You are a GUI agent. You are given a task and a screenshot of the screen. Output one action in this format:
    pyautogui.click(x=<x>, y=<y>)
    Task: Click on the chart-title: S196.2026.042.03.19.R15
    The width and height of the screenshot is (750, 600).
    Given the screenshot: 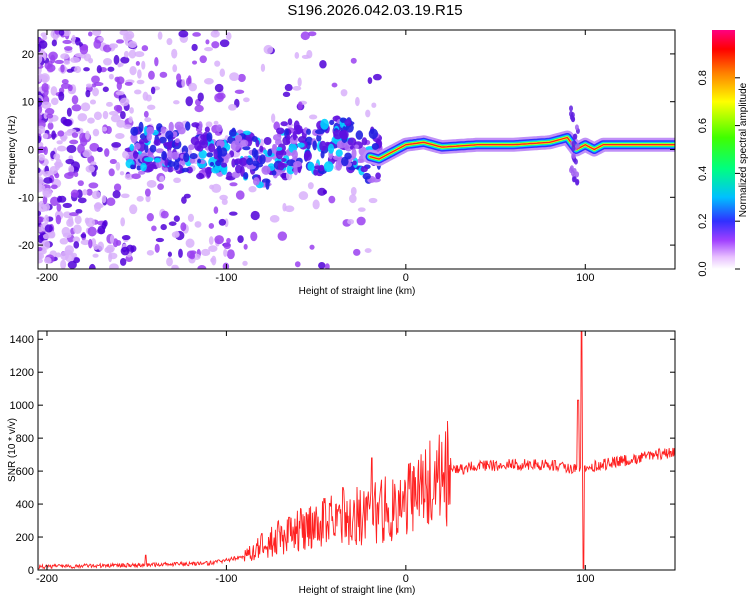 What is the action you would take?
    pyautogui.click(x=375, y=10)
    